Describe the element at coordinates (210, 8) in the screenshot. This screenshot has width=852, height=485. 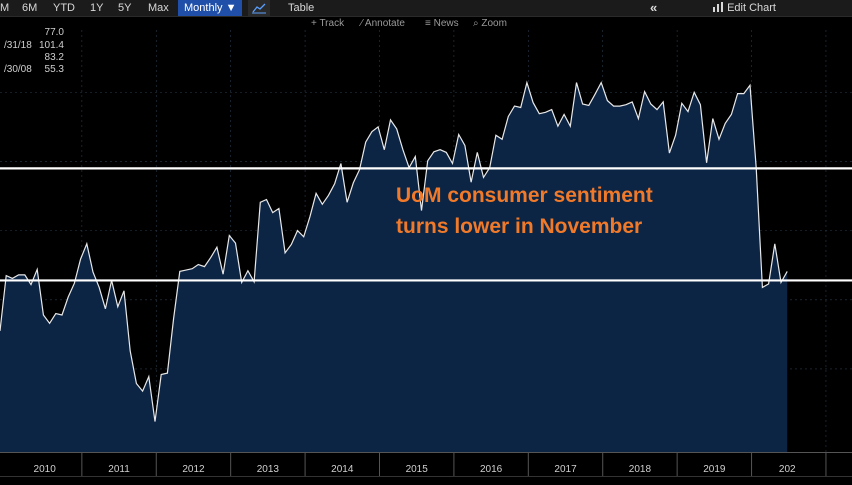
I see `frequency-dropdown: Monthly ▼` at that location.